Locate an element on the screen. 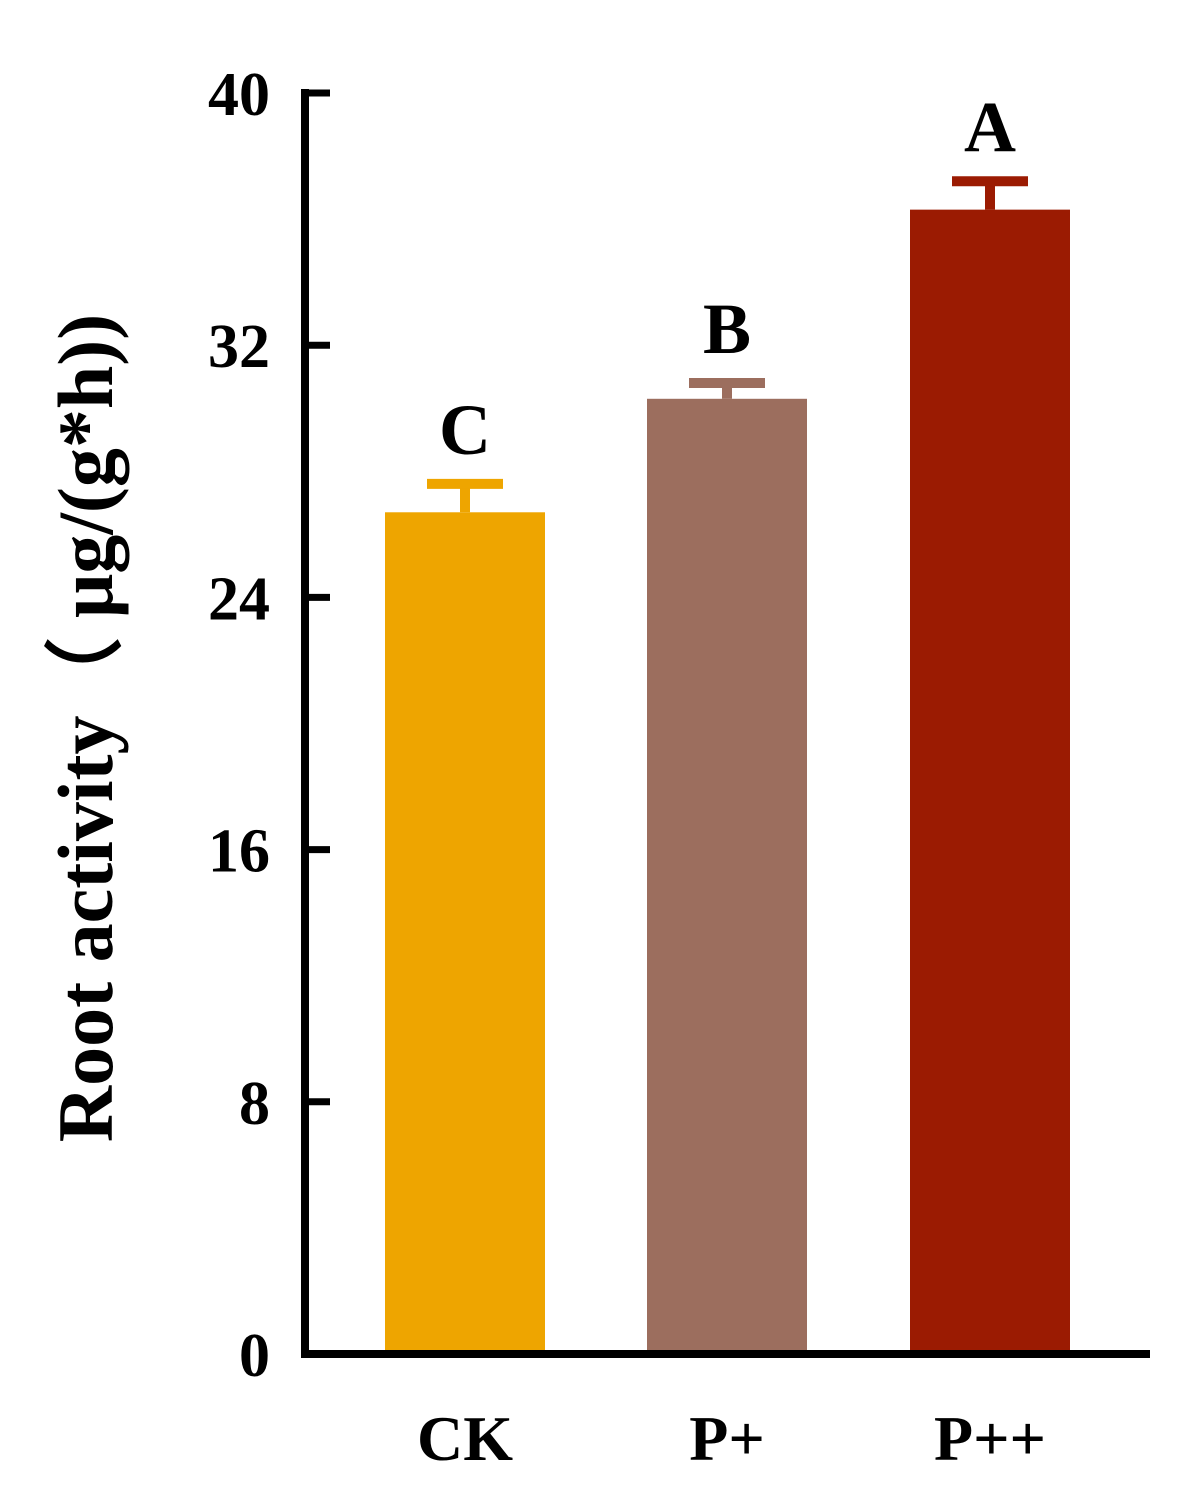  significance-label: B is located at coordinates (727, 329).